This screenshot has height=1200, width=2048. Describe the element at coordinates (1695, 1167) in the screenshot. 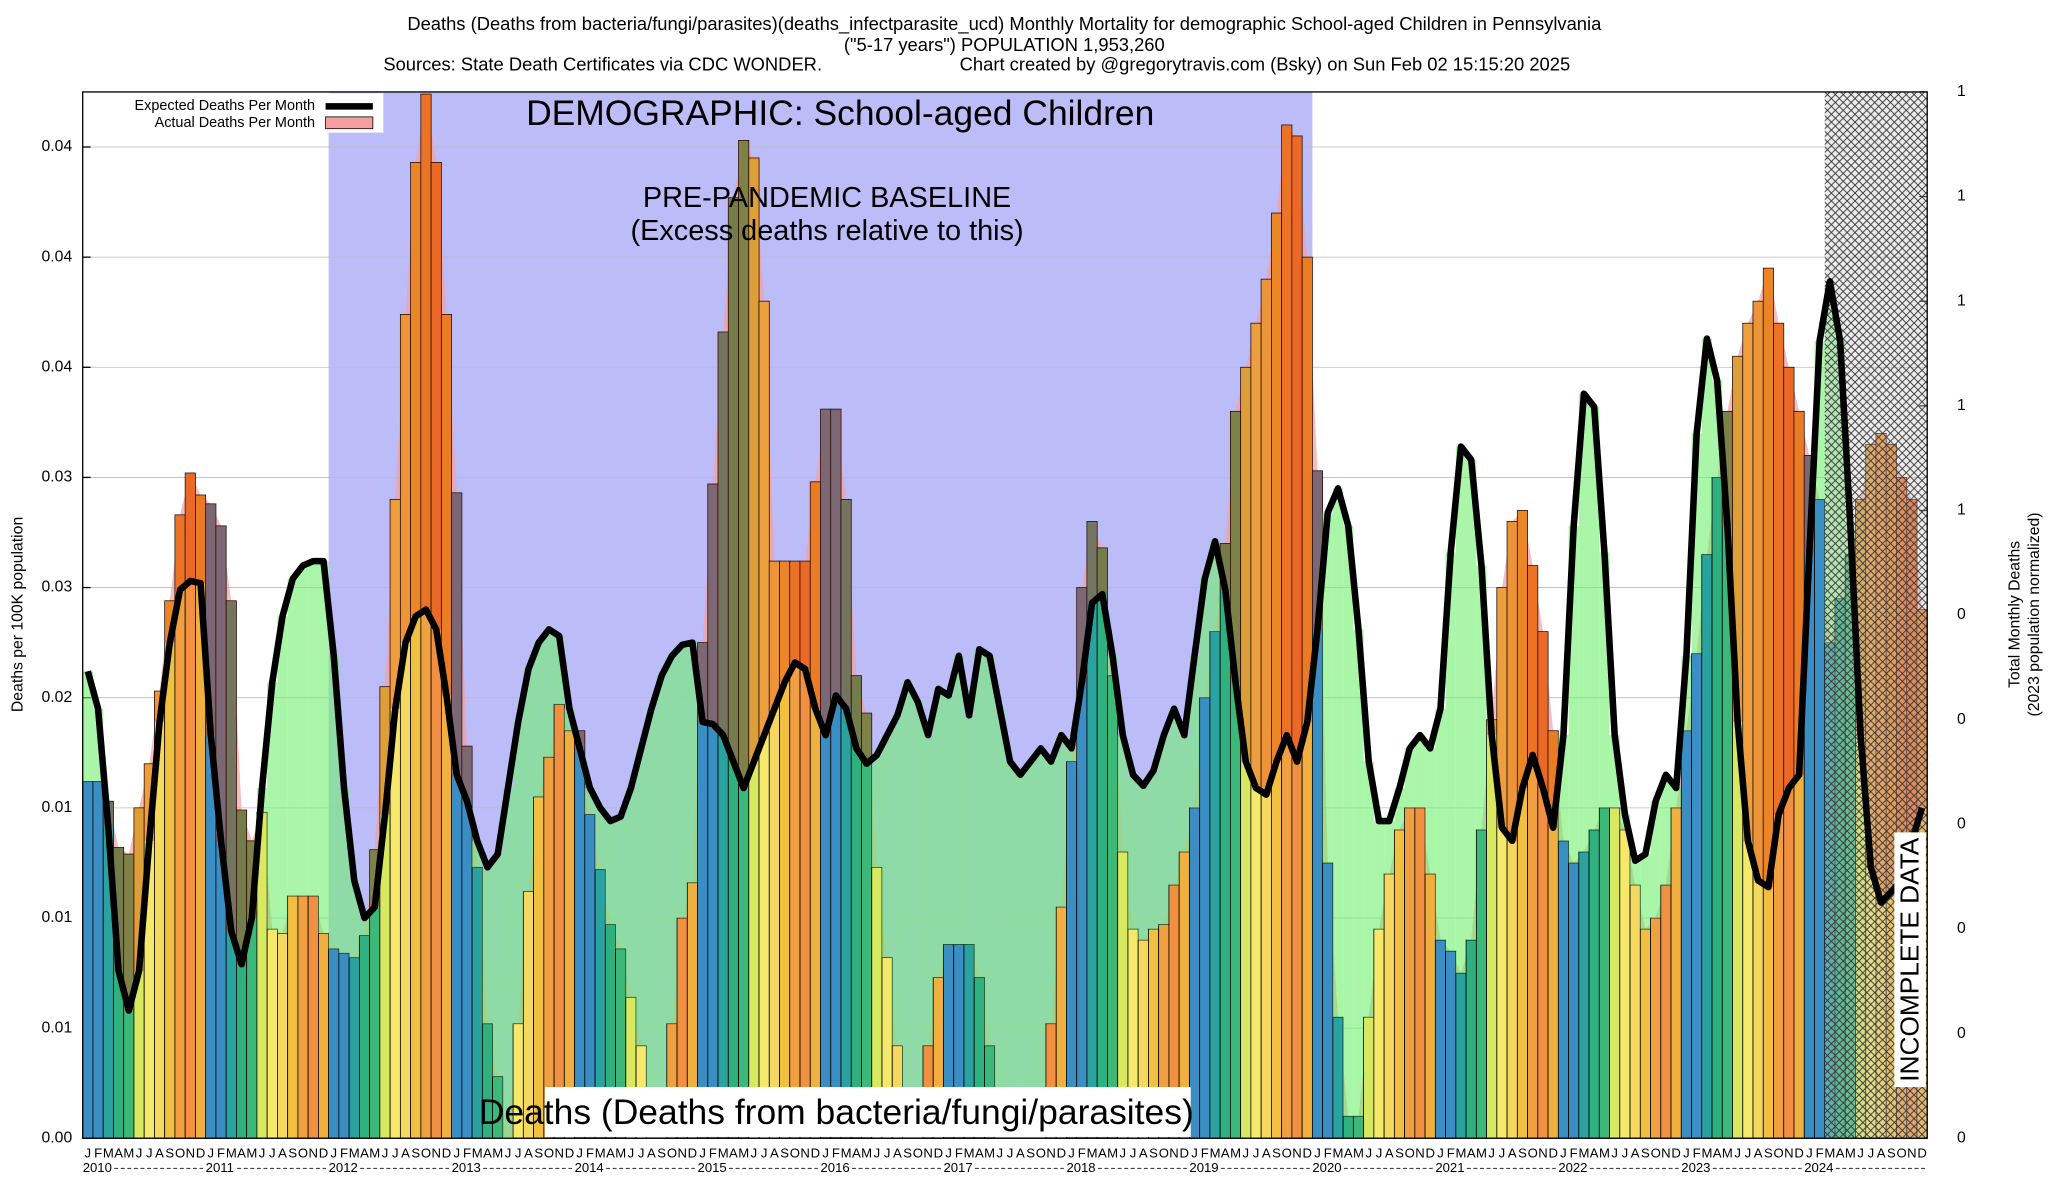

I see `year-label: 2023` at that location.